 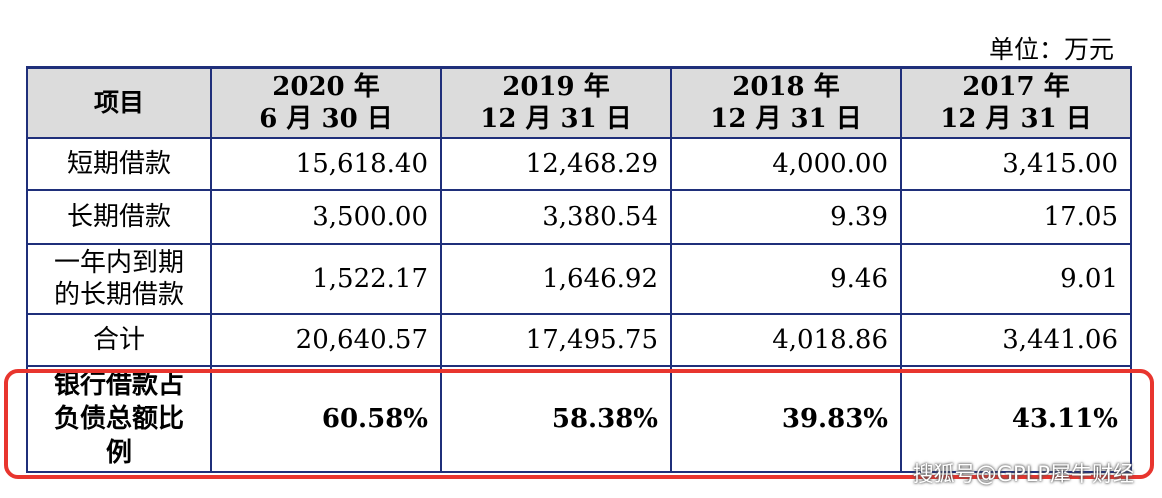 What do you see at coordinates (326, 119) in the screenshot?
I see `header-date: 6 月 30 日` at bounding box center [326, 119].